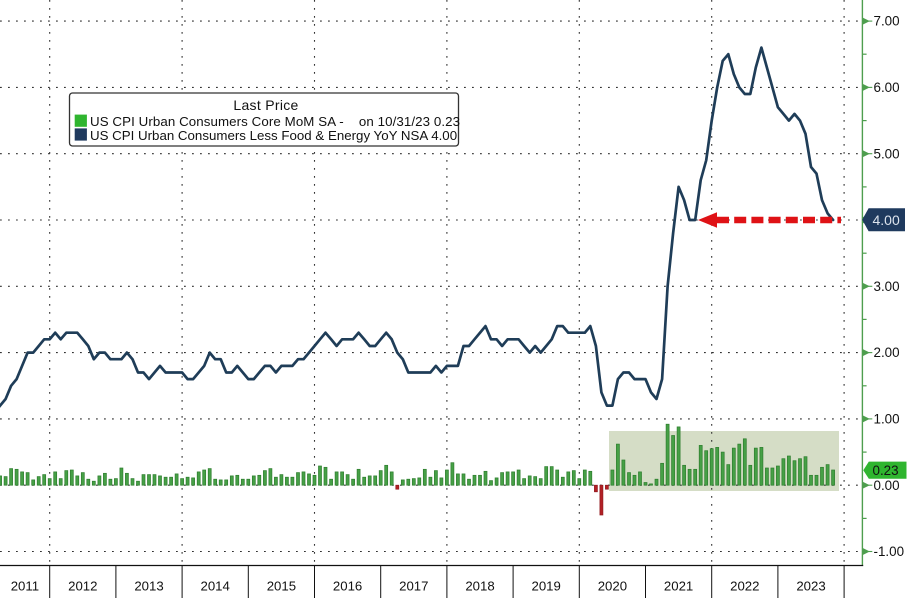  I want to click on svg-text: -1.00, so click(889, 551).